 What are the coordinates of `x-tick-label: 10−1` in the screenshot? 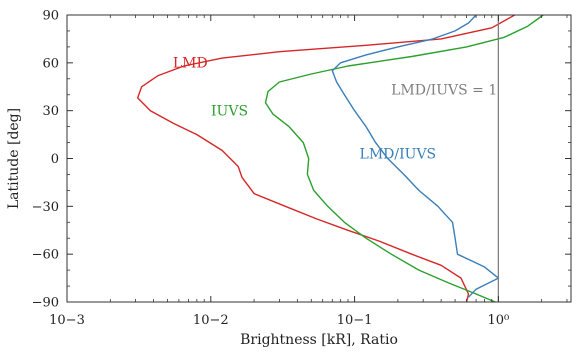 It's located at (355, 320).